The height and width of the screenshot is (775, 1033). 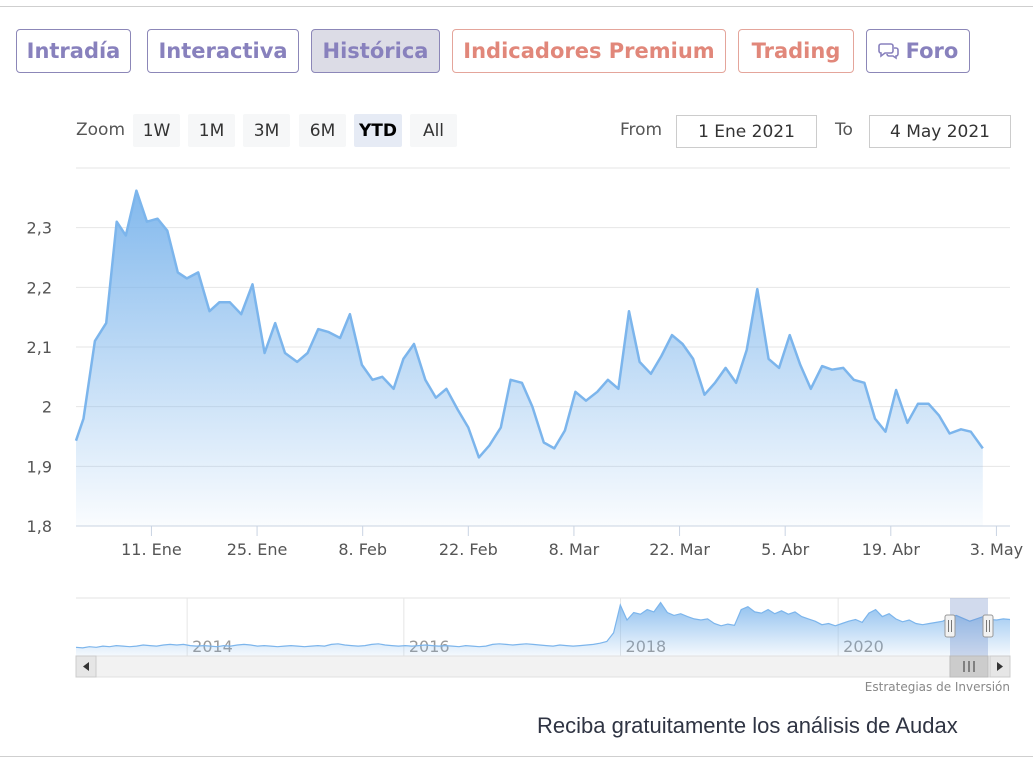 I want to click on tab-label: Foro, so click(x=932, y=51).